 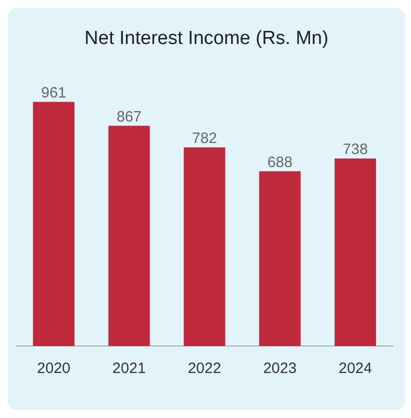 I want to click on data-label: 738, so click(x=355, y=149).